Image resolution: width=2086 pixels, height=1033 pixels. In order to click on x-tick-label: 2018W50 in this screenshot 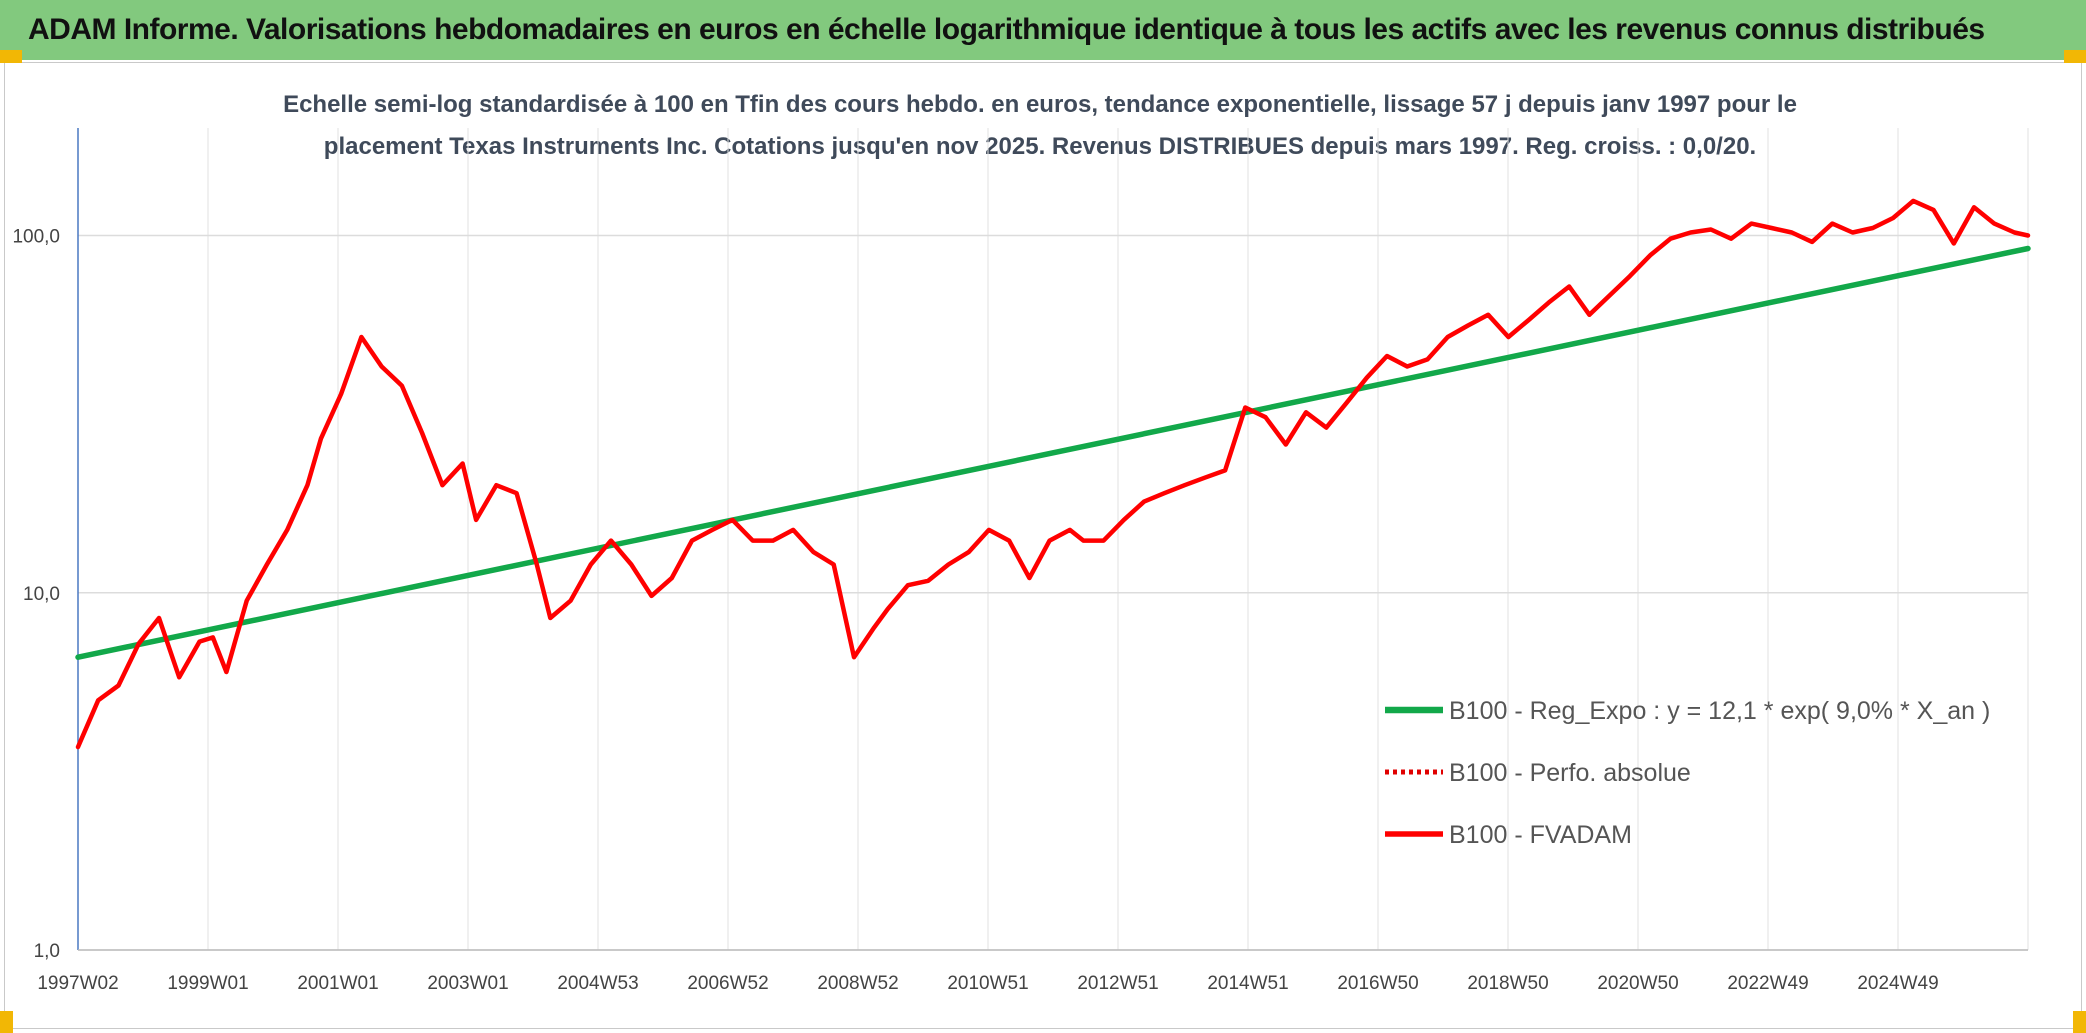, I will do `click(1507, 983)`.